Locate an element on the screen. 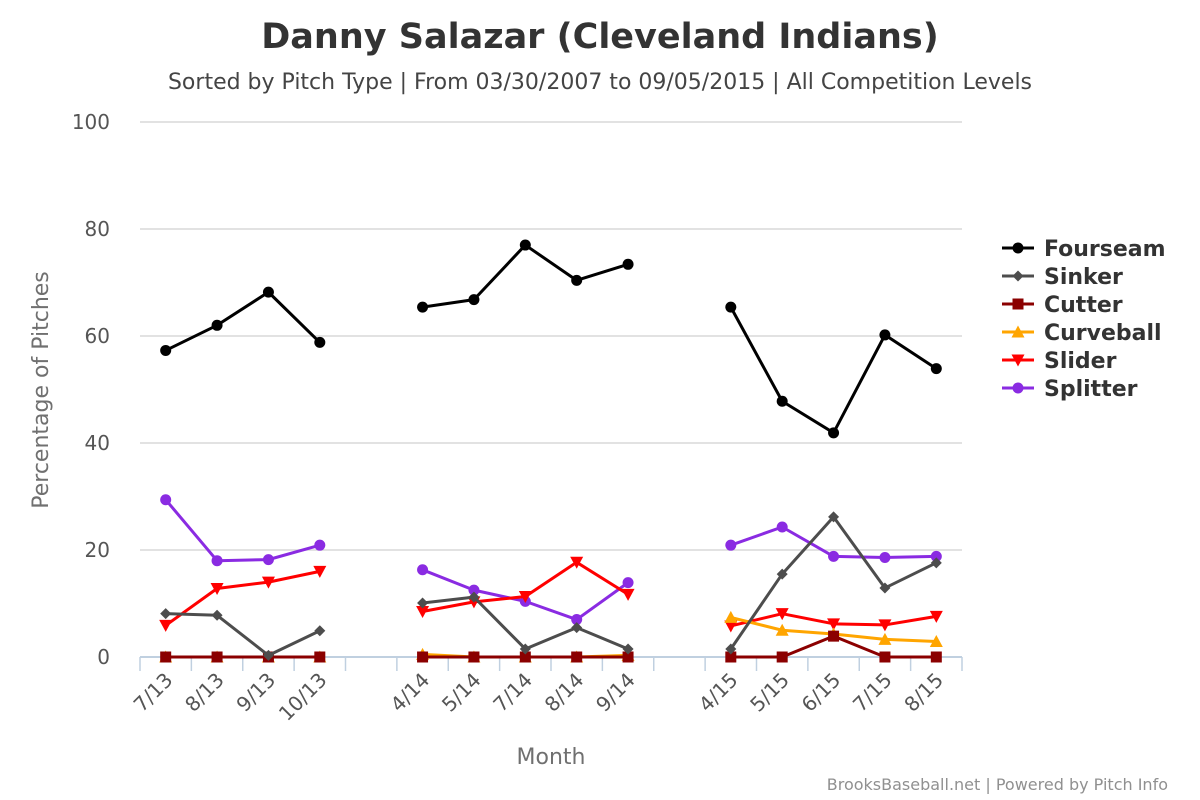 The height and width of the screenshot is (800, 1200). series-line-sinker is located at coordinates (243, 634).